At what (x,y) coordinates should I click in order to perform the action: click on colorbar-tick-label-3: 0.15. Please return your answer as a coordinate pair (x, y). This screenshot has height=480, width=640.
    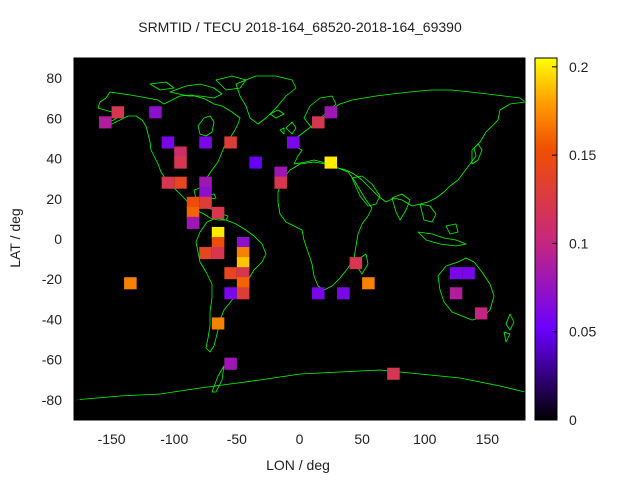
    Looking at the image, I should click on (582, 155).